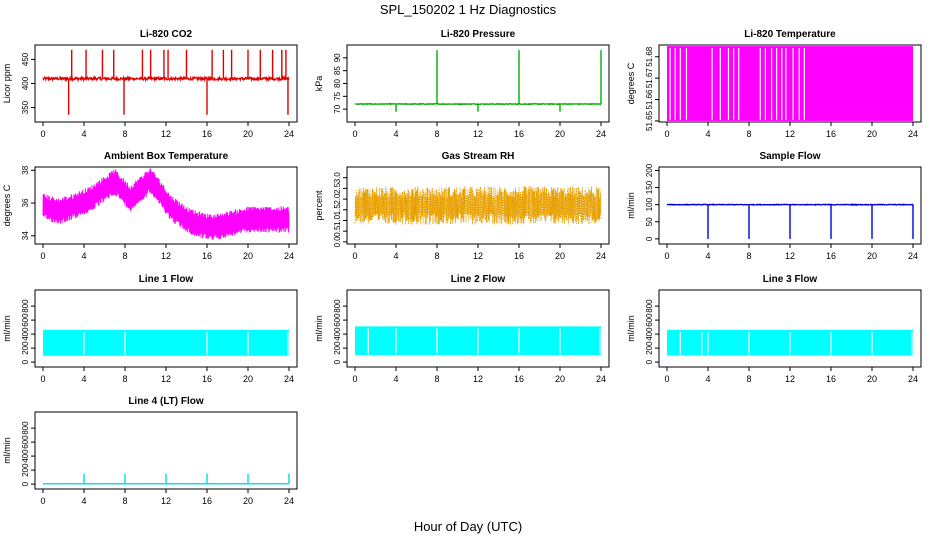 This screenshot has height=540, width=936. I want to click on y-tick-label: 38, so click(25, 169).